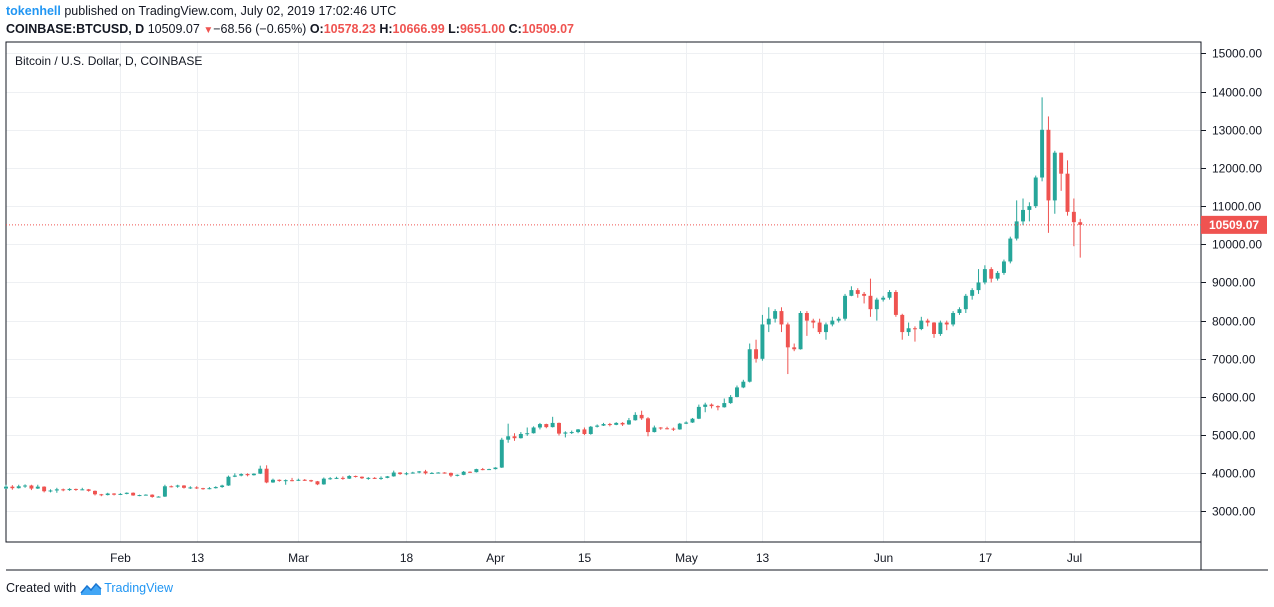 The height and width of the screenshot is (607, 1274). Describe the element at coordinates (75, 29) in the screenshot. I see `symbol-label: COINBASE:BTCUSD, D` at that location.